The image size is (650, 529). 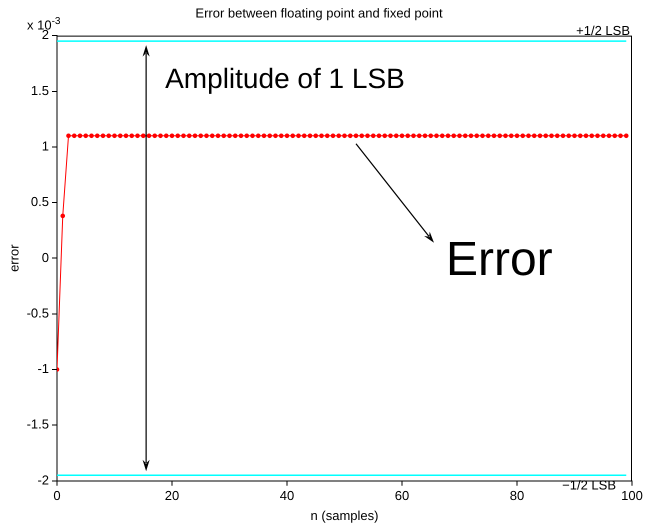 What do you see at coordinates (37, 424) in the screenshot?
I see `y-tick-label: -1.5` at bounding box center [37, 424].